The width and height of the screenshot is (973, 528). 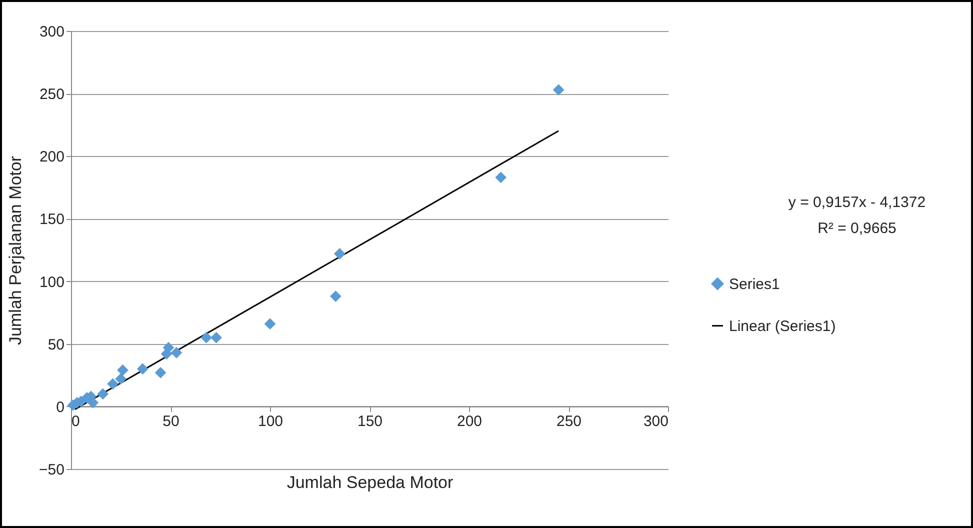 What do you see at coordinates (782, 326) in the screenshot?
I see `legend-label: Linear (Series1)` at bounding box center [782, 326].